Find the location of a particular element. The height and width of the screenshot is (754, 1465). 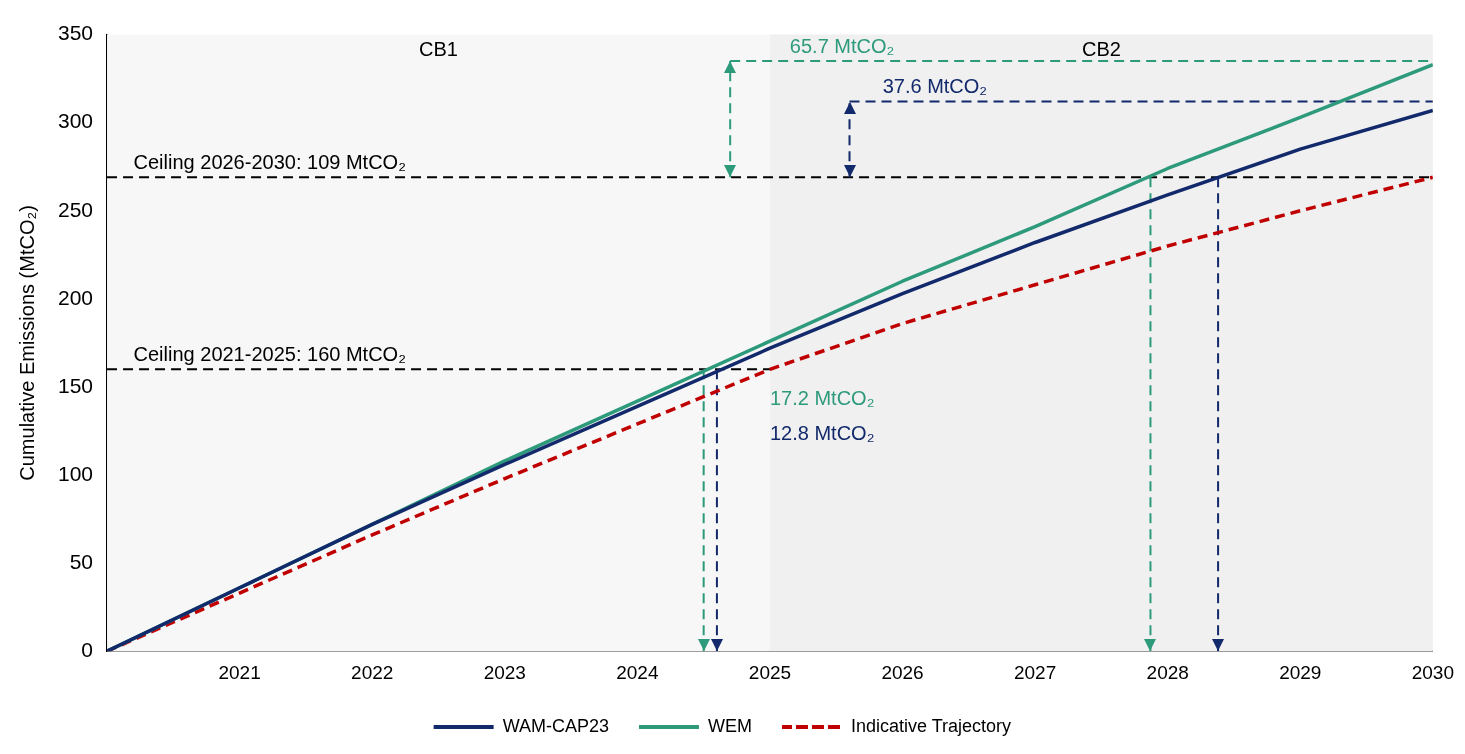

y-tick-label: 350 is located at coordinates (75, 33).